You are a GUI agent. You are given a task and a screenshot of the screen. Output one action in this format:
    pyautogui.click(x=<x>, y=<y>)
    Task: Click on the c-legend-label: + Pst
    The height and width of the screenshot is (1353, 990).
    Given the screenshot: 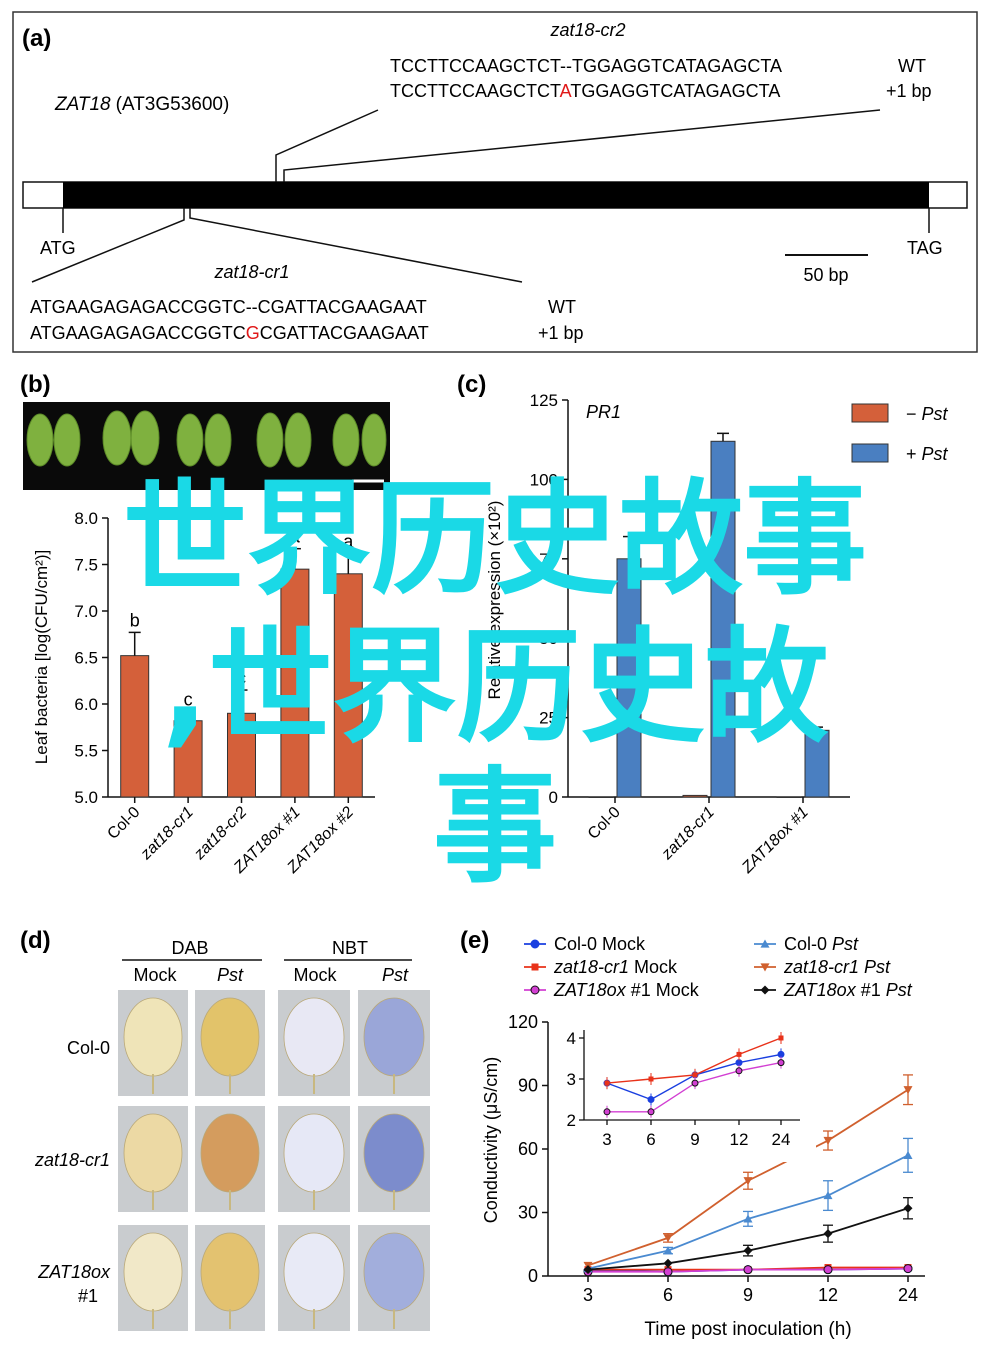 What is the action you would take?
    pyautogui.click(x=927, y=454)
    